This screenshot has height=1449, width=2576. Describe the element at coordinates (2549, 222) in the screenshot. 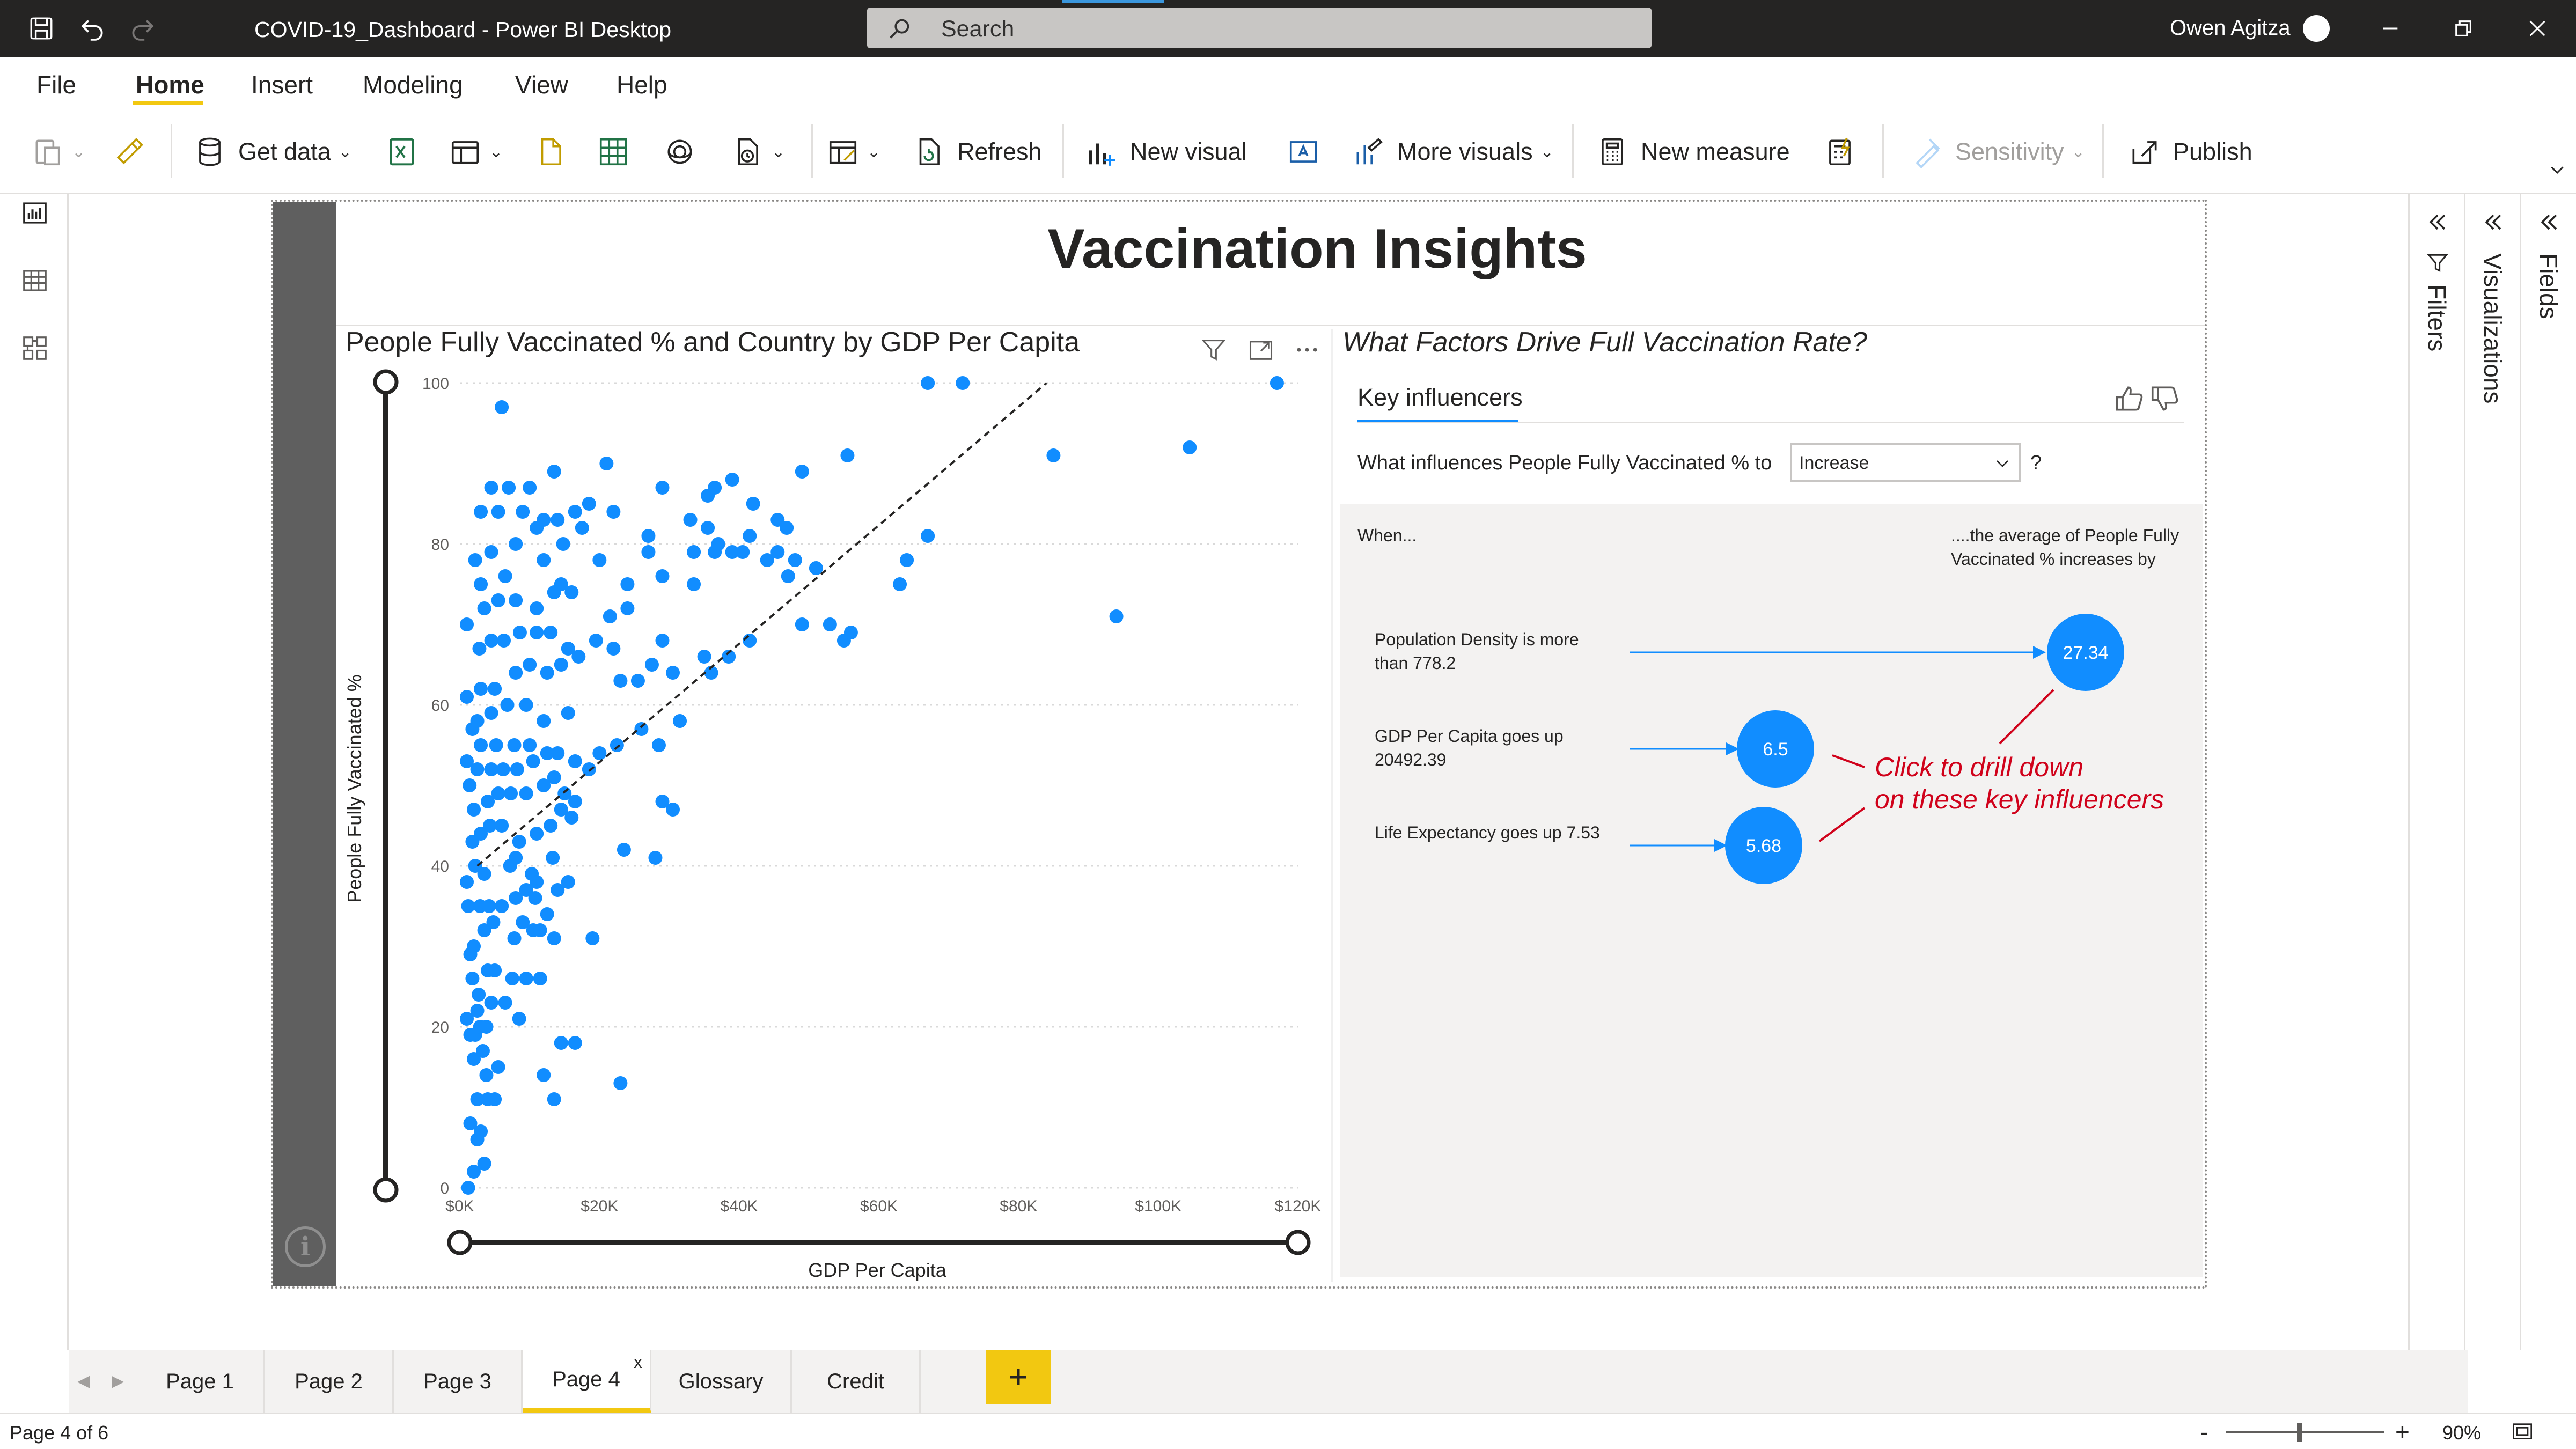

I see `expand-fields-icon` at that location.